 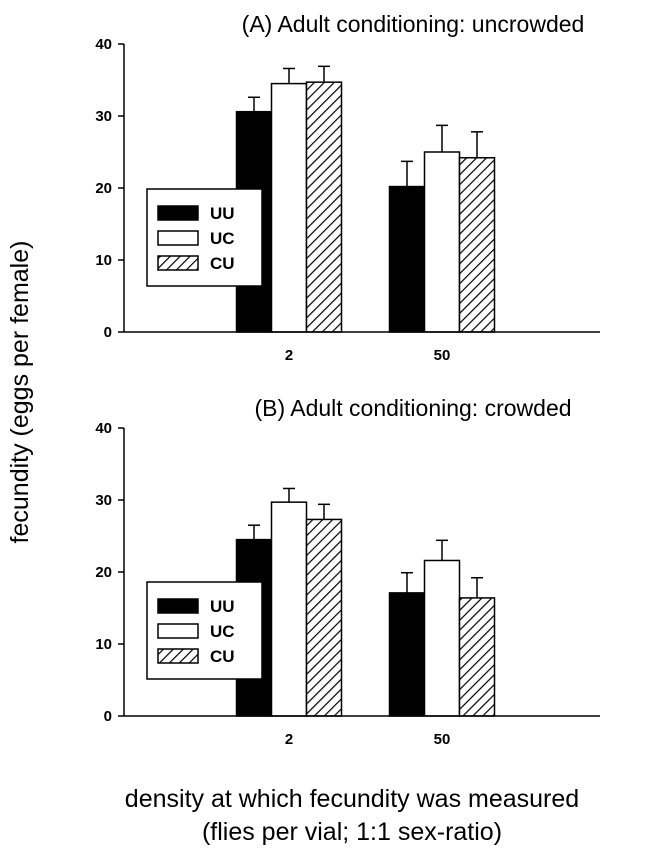 What do you see at coordinates (178, 263) in the screenshot?
I see `panel-0-legend-swatch-cu` at bounding box center [178, 263].